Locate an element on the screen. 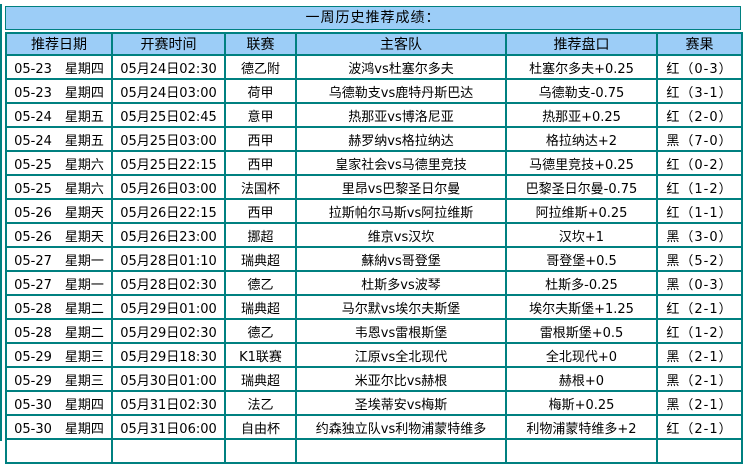 This screenshot has height=464, width=746. handicap-cell: 埃尔夫斯堡+1.25 is located at coordinates (581, 307).